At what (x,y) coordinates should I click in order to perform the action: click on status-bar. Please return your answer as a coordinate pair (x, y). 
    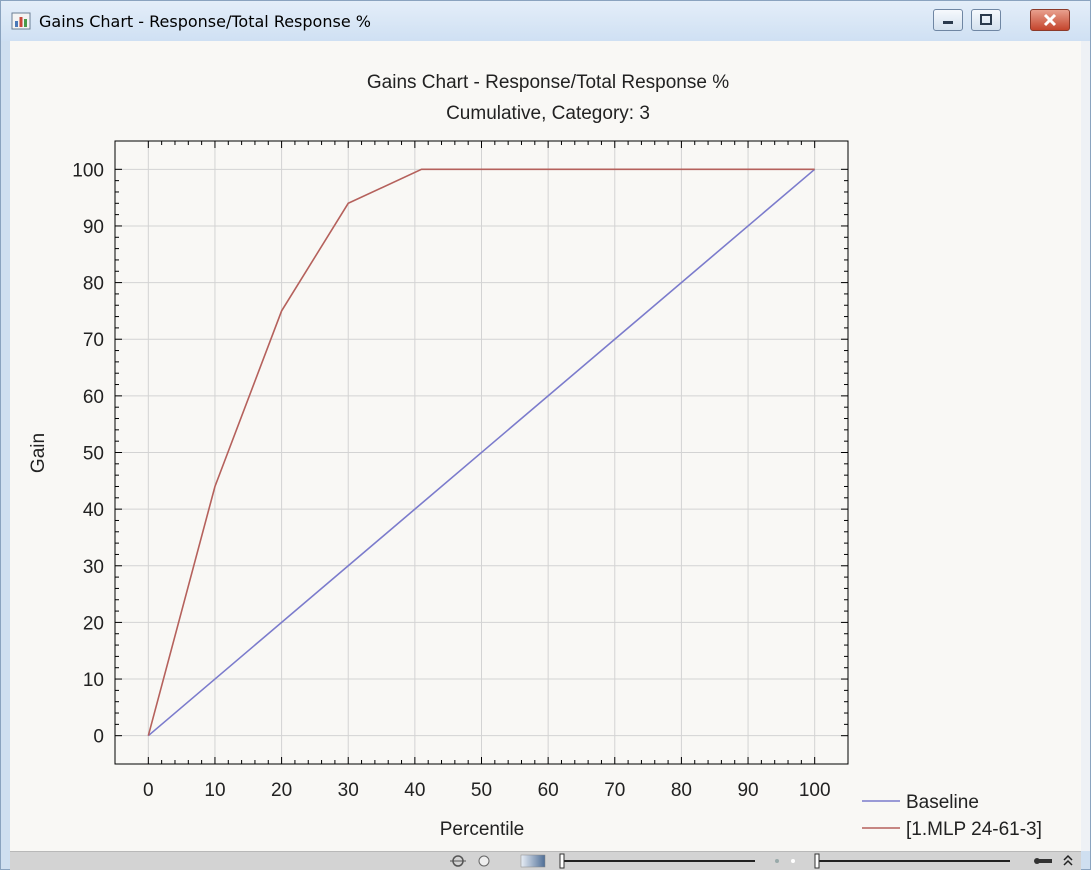
    Looking at the image, I should click on (545, 860).